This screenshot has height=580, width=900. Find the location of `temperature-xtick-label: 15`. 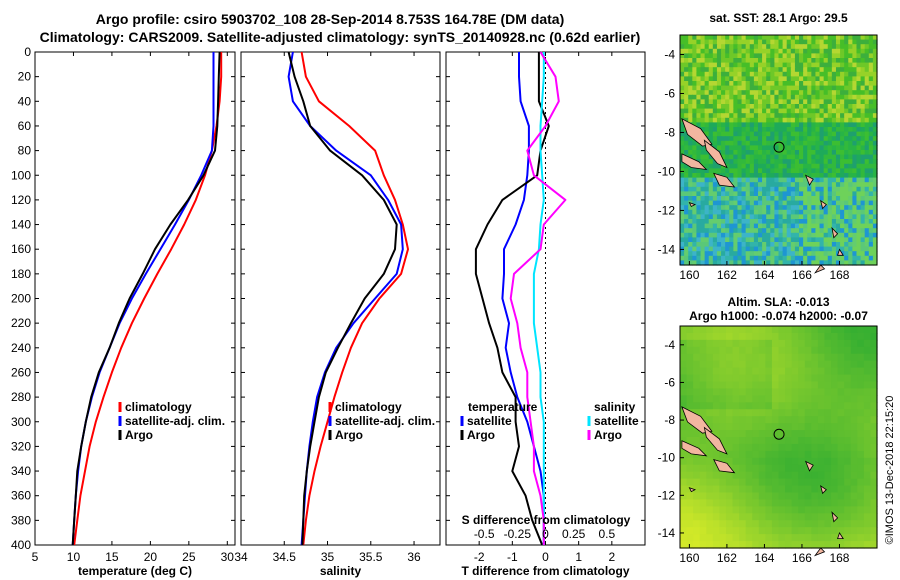

temperature-xtick-label: 15 is located at coordinates (112, 557).